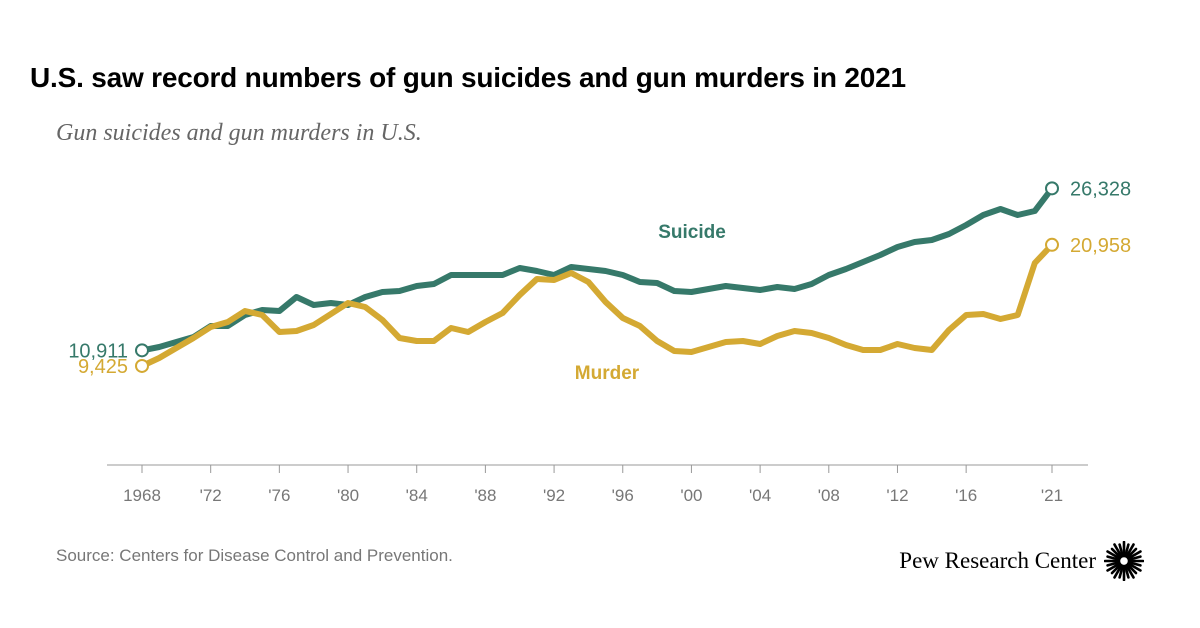 The height and width of the screenshot is (628, 1200). What do you see at coordinates (348, 495) in the screenshot?
I see `x-tick-label: '80` at bounding box center [348, 495].